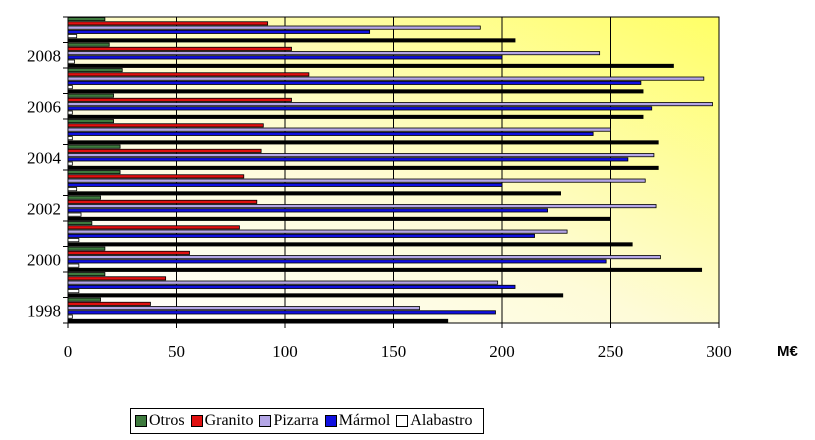 The height and width of the screenshot is (440, 815). What do you see at coordinates (364, 420) in the screenshot?
I see `legend-label: Mármol` at bounding box center [364, 420].